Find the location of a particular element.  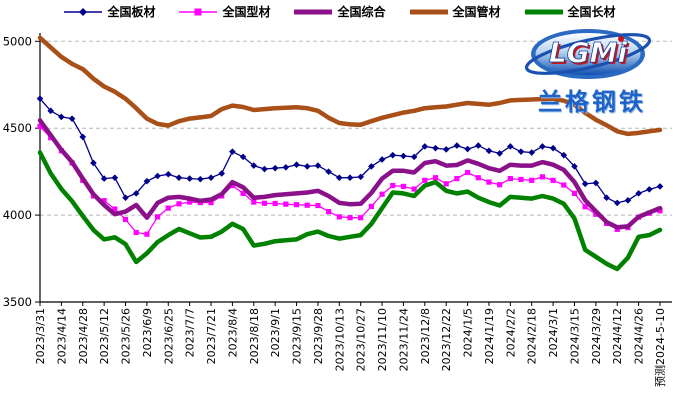

x-tick-label: 2023/7/7 is located at coordinates (190, 332).